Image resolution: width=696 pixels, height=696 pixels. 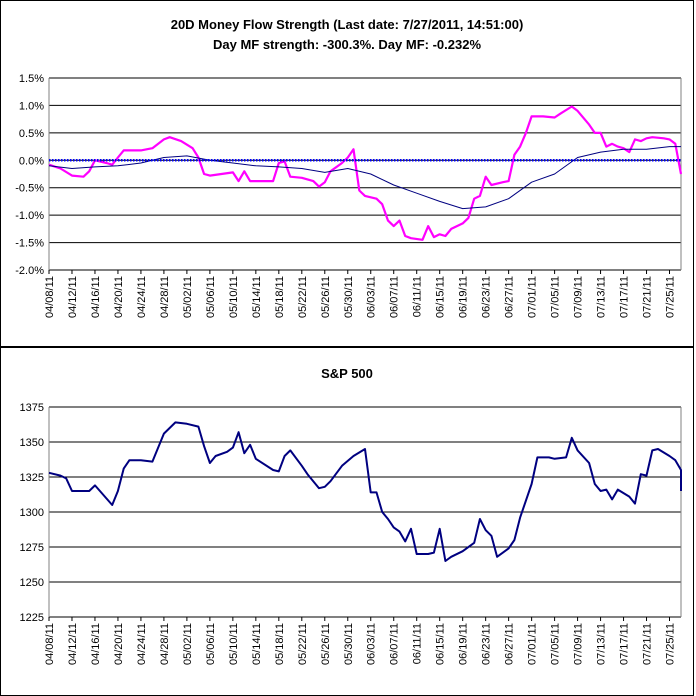 What do you see at coordinates (418, 296) in the screenshot?
I see `mf-x-tick-label: 06/11/11` at bounding box center [418, 296].